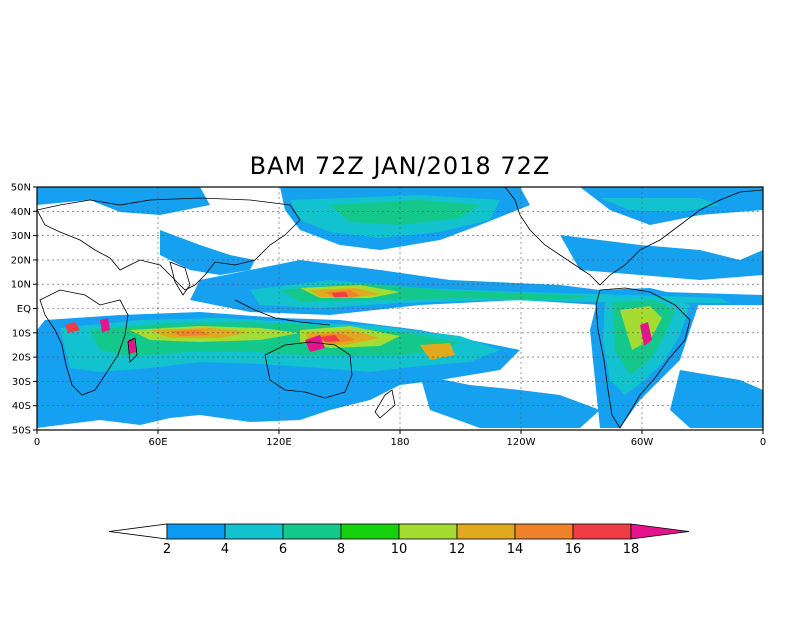 The image size is (800, 618). I want to click on colorbar-label: 16, so click(573, 549).